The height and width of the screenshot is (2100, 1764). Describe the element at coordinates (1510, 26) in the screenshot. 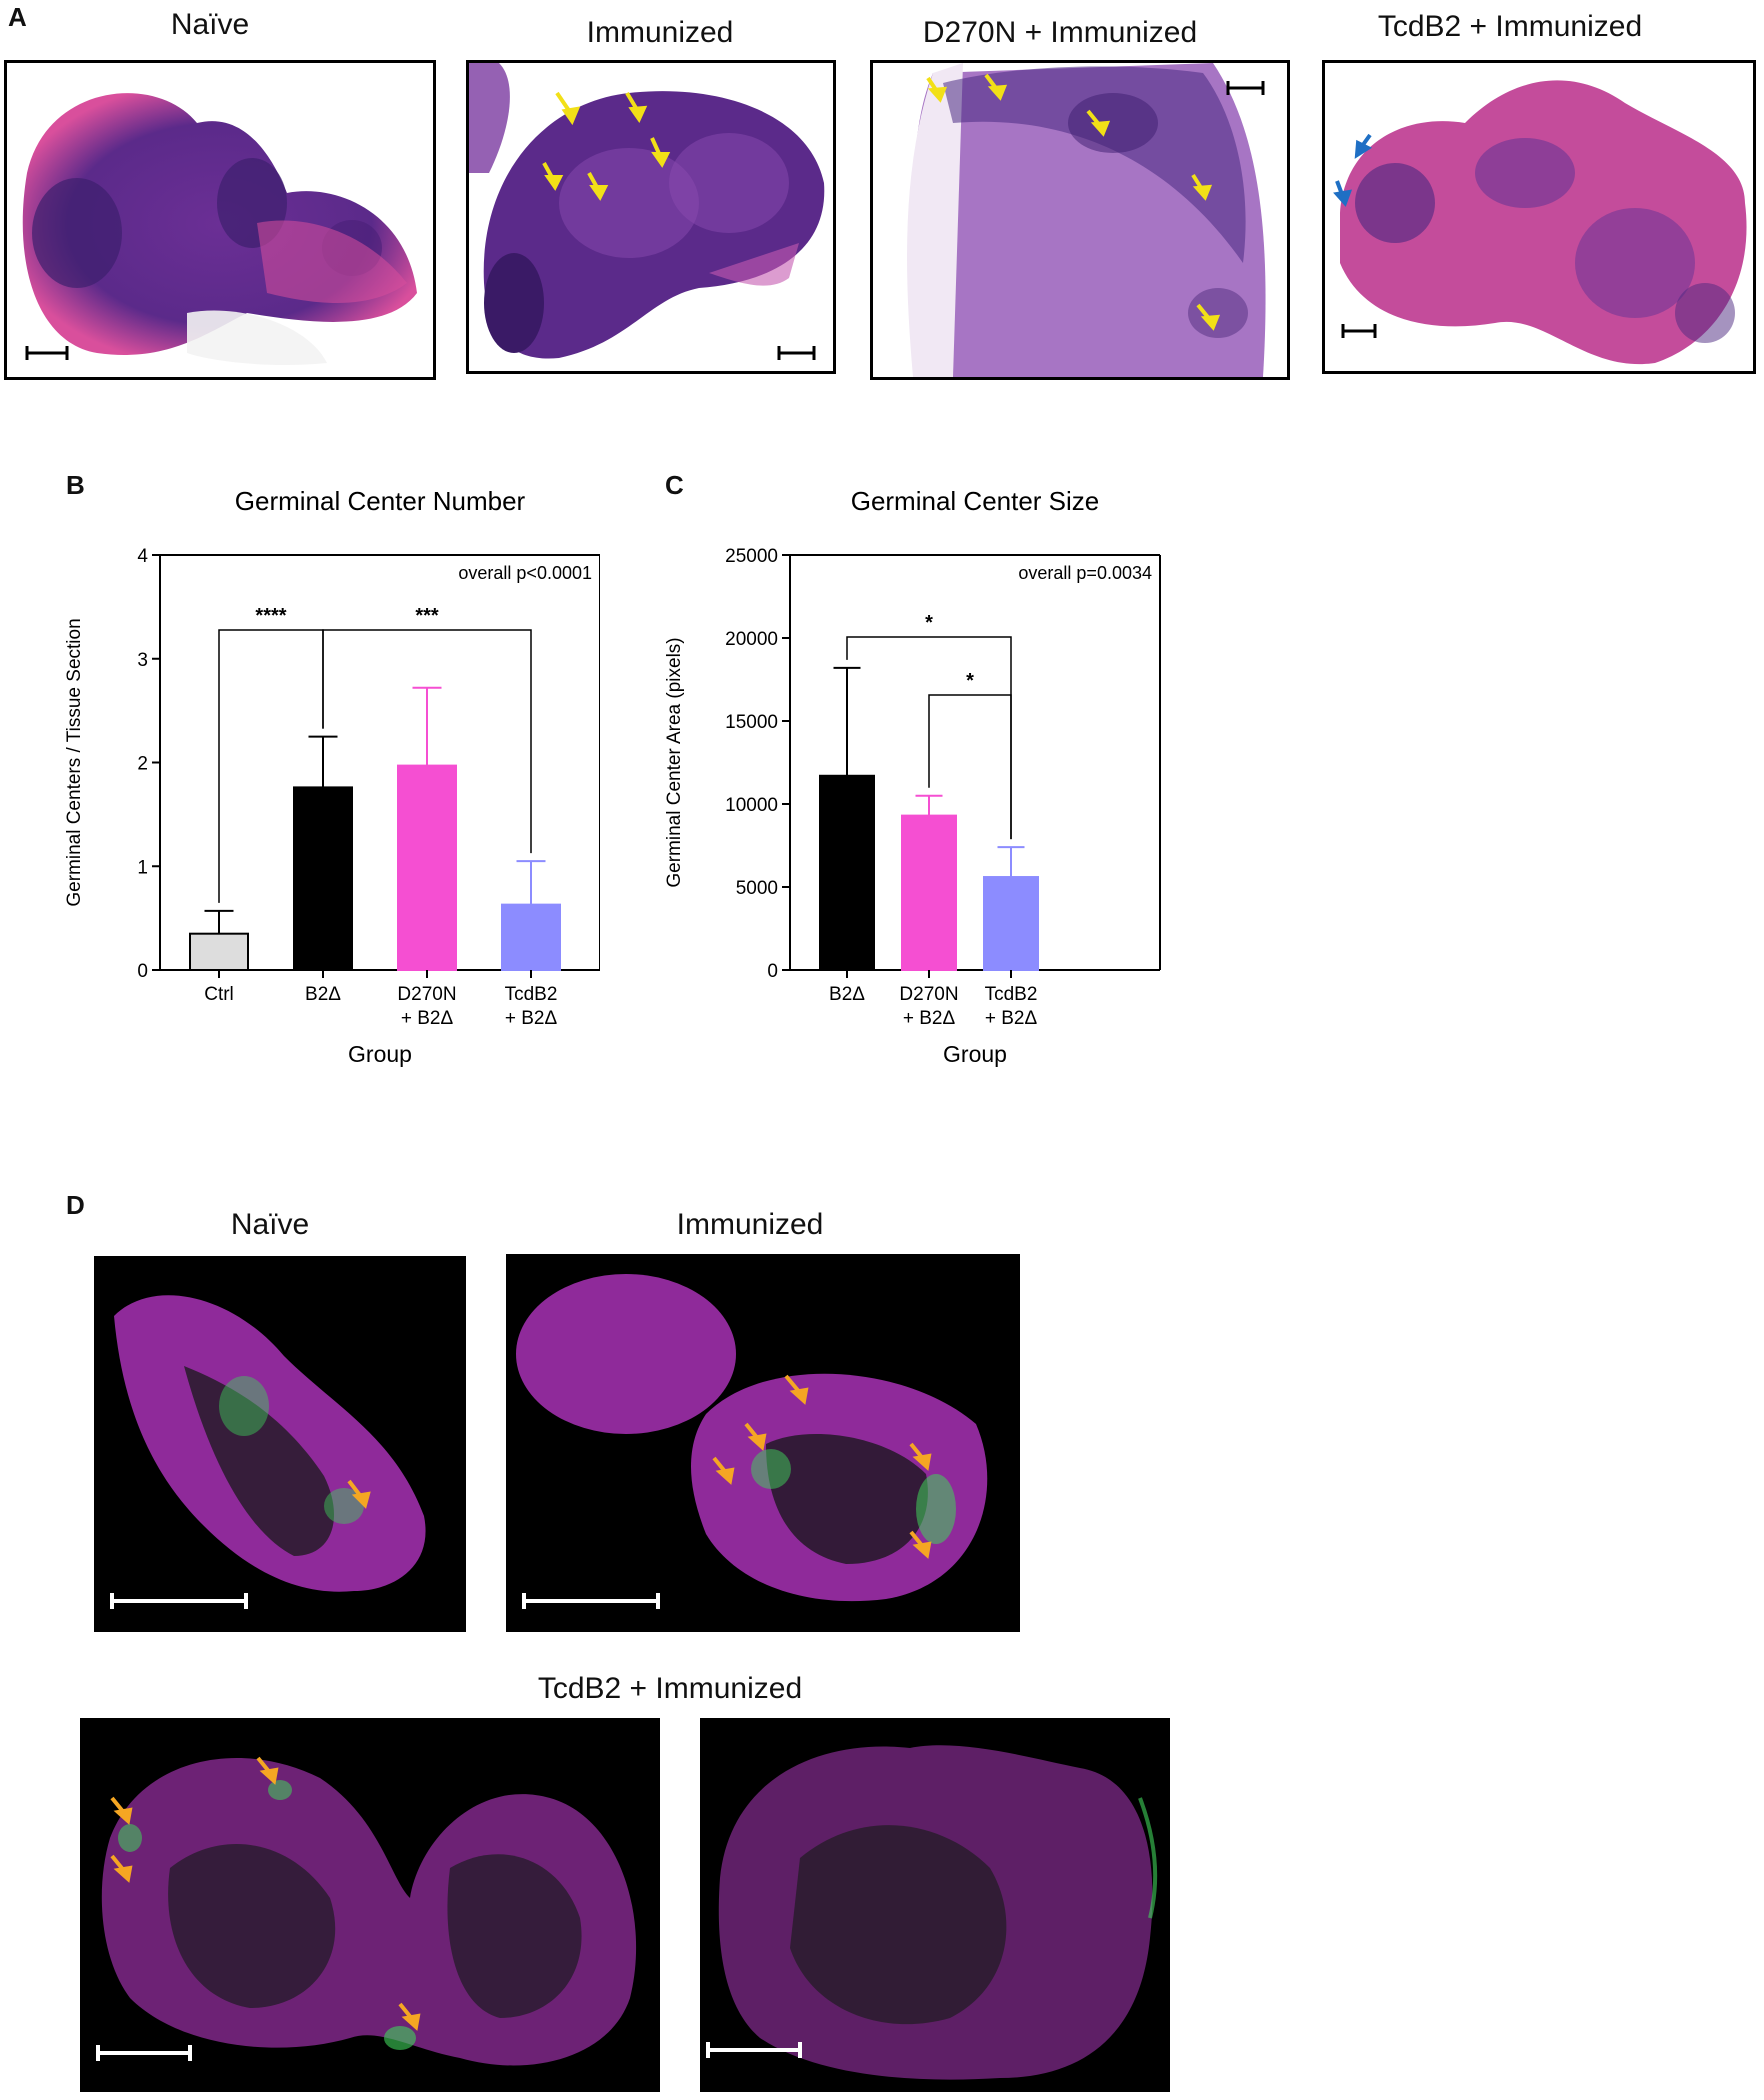

I see `panel-a-title-tcdb2: TcdB2 + Immunized` at that location.